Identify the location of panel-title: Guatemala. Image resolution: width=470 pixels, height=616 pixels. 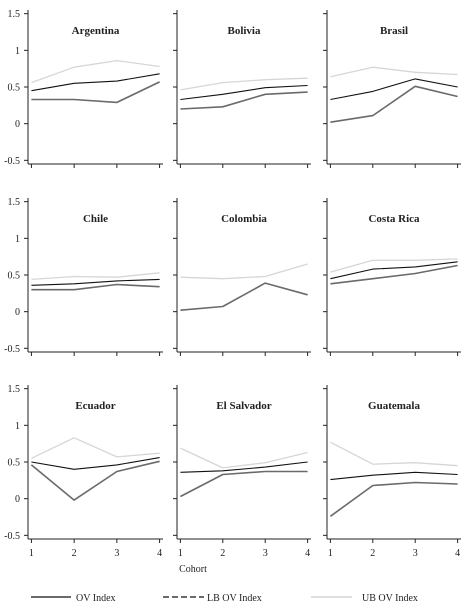
(394, 406).